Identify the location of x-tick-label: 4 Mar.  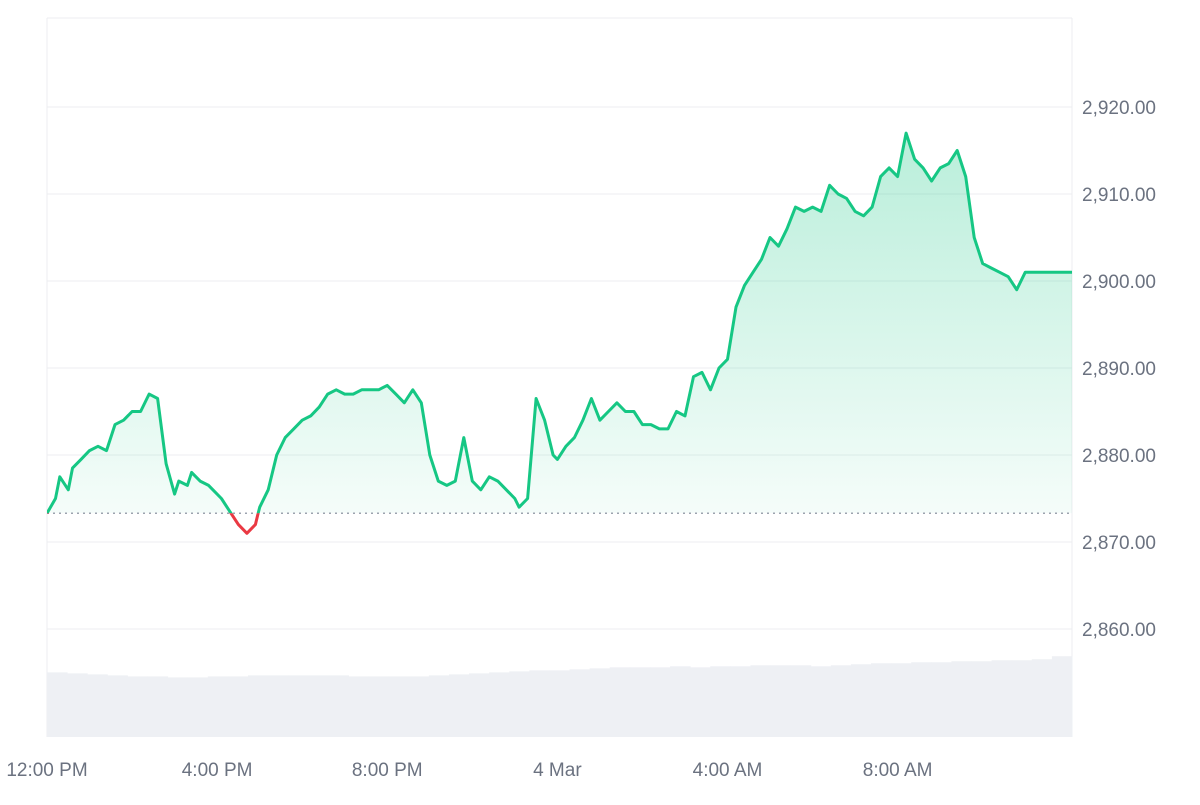
(557, 770).